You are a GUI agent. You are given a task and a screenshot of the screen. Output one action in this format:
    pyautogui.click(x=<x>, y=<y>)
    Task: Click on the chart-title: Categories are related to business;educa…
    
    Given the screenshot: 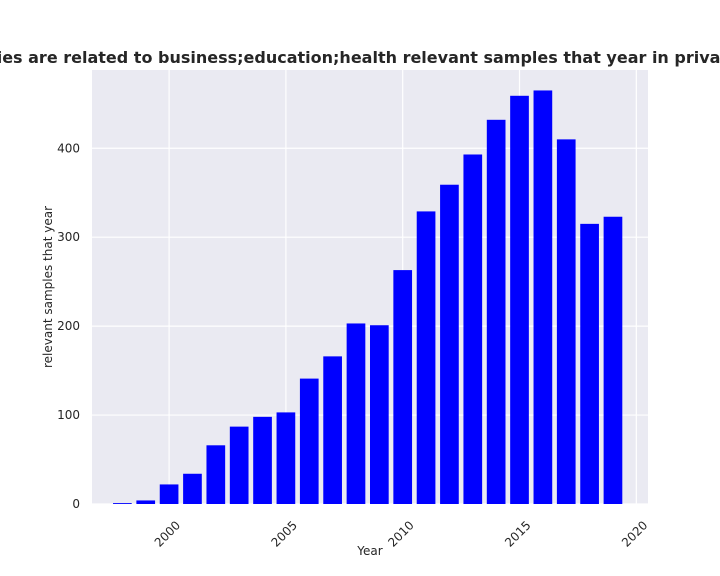 What is the action you would take?
    pyautogui.click(x=360, y=57)
    